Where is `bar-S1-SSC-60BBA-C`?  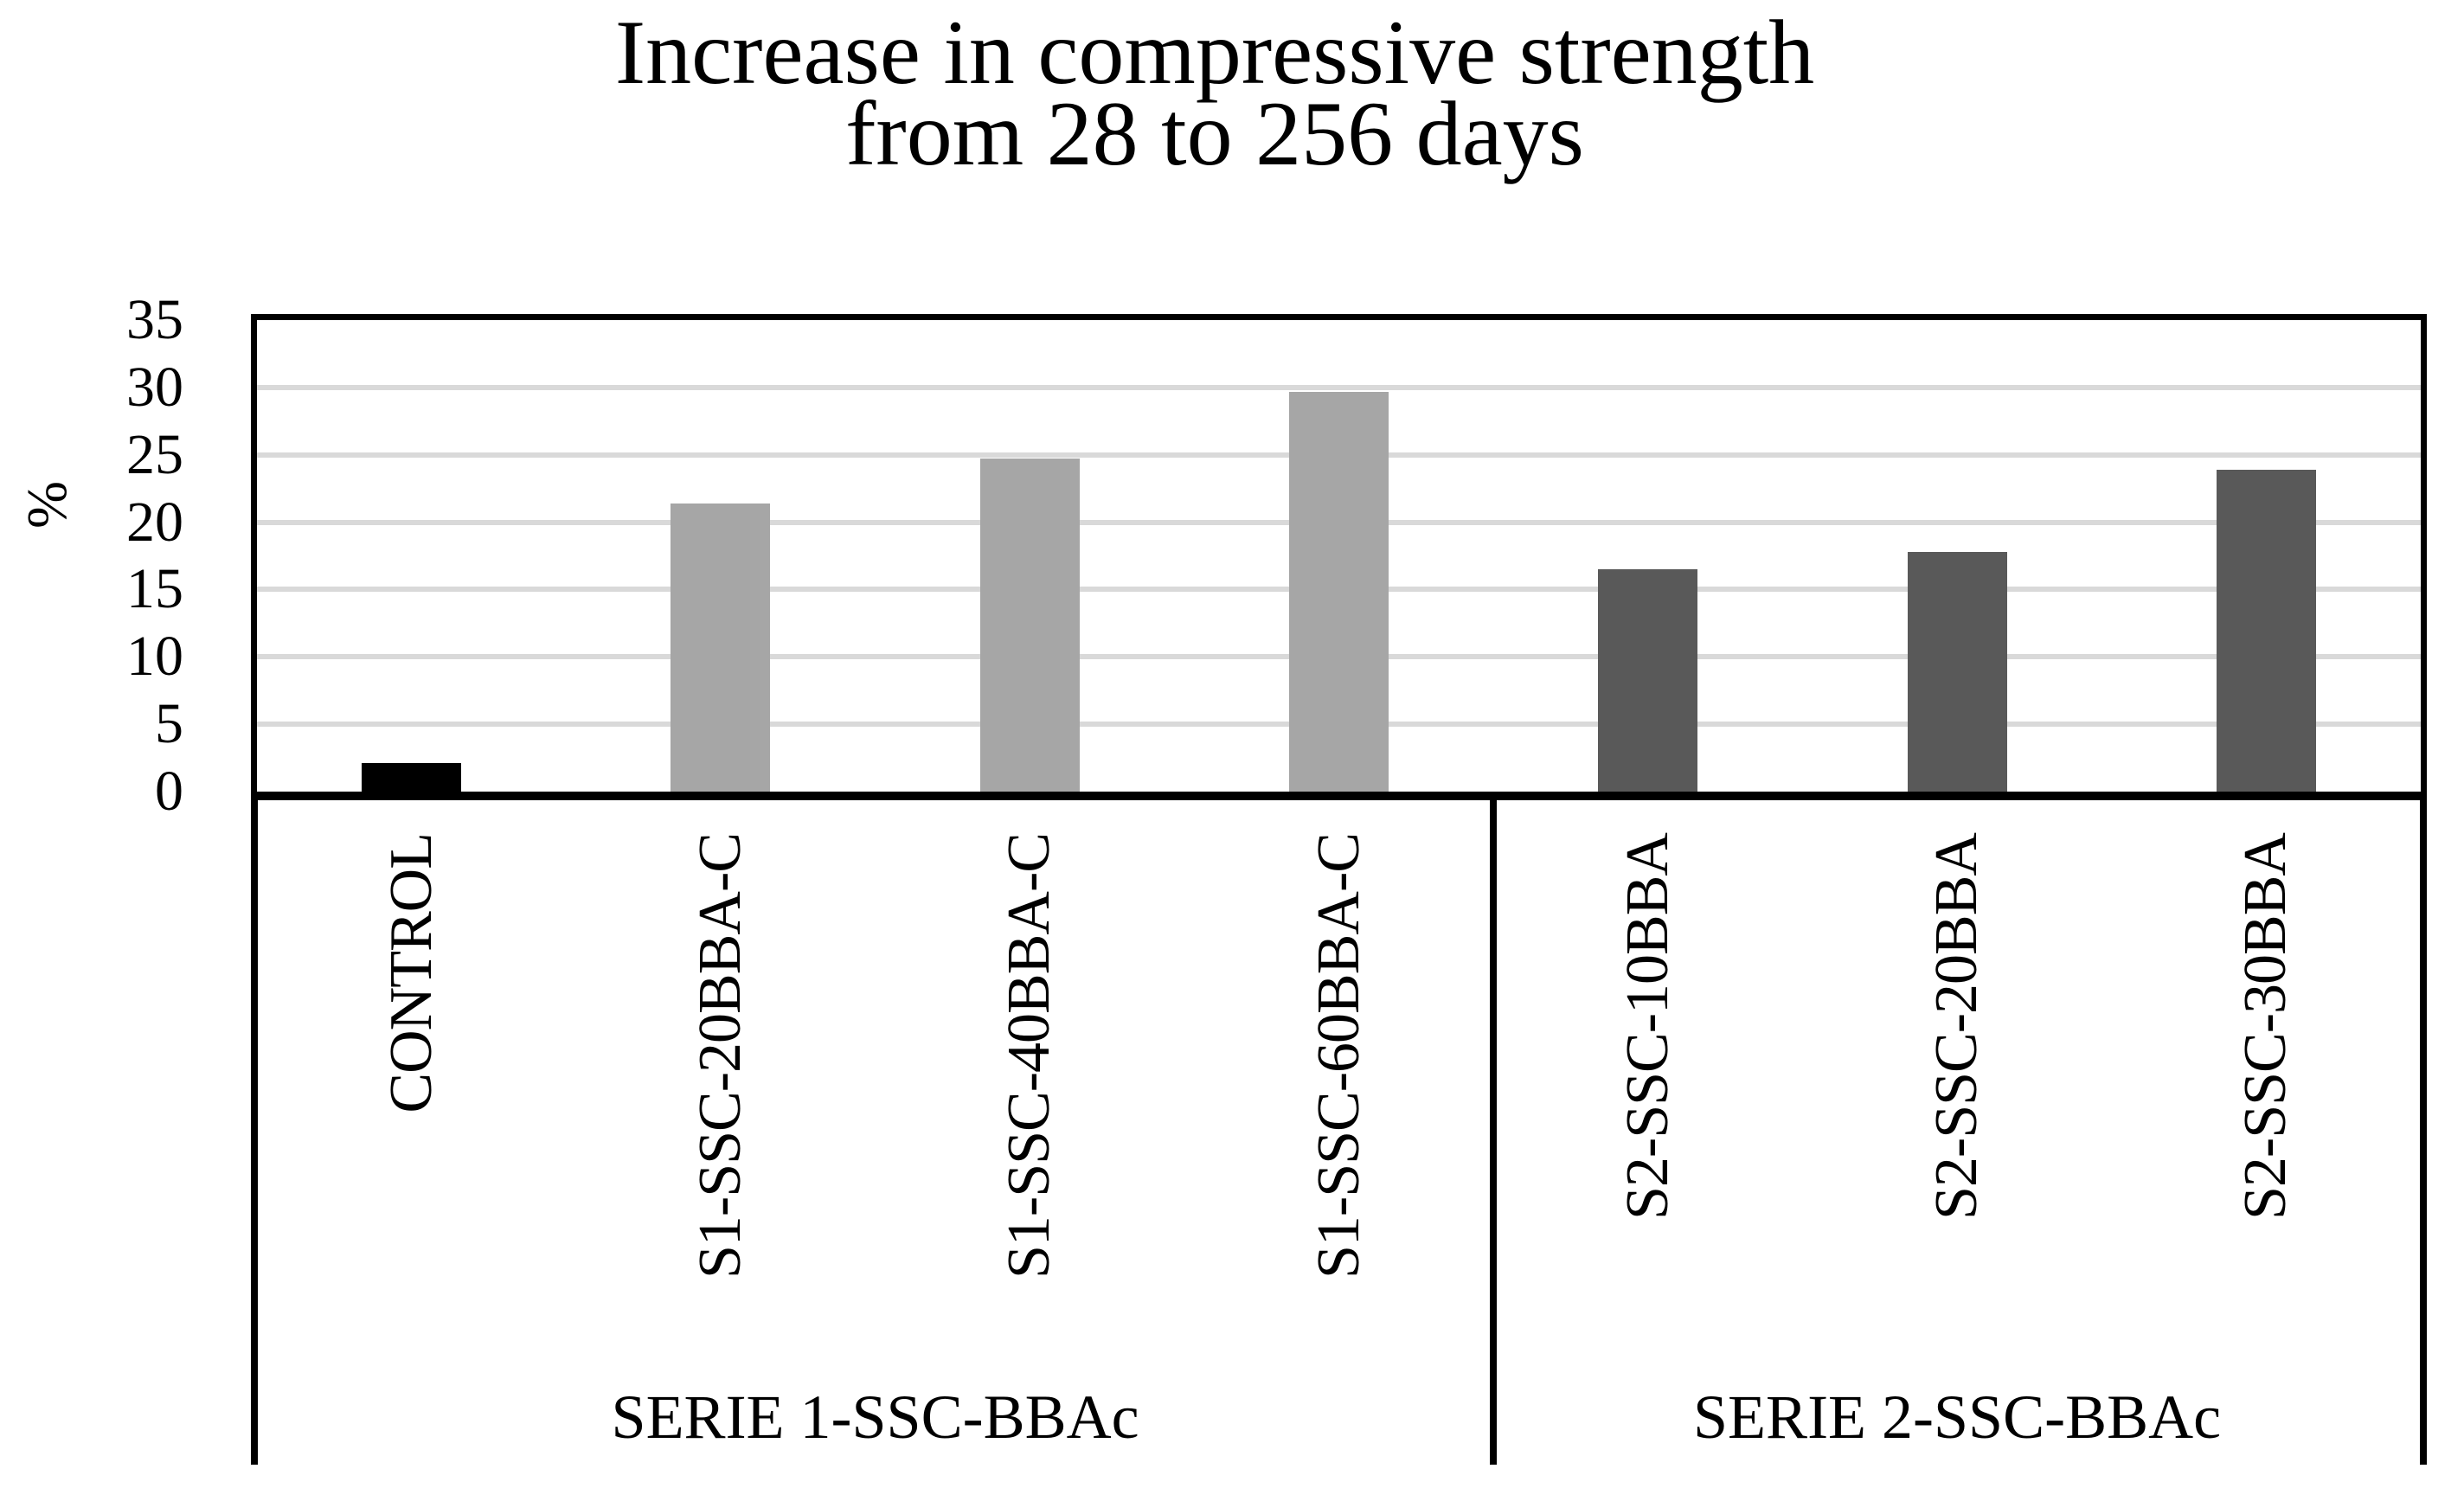
bar-S1-SSC-60BBA-C is located at coordinates (1339, 592).